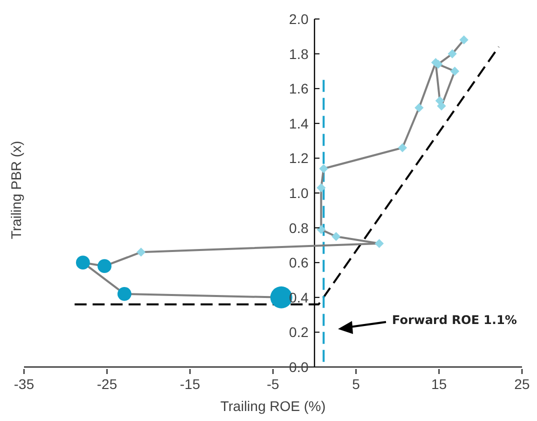 The height and width of the screenshot is (421, 537). Describe the element at coordinates (273, 406) in the screenshot. I see `x-axis-title: Trailing ROE (%)` at that location.